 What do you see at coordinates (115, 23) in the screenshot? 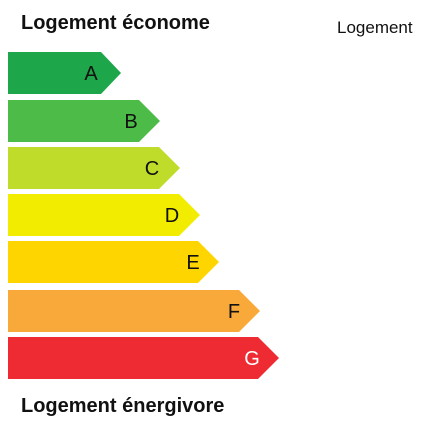
I see `header-title: Logement économe` at bounding box center [115, 23].